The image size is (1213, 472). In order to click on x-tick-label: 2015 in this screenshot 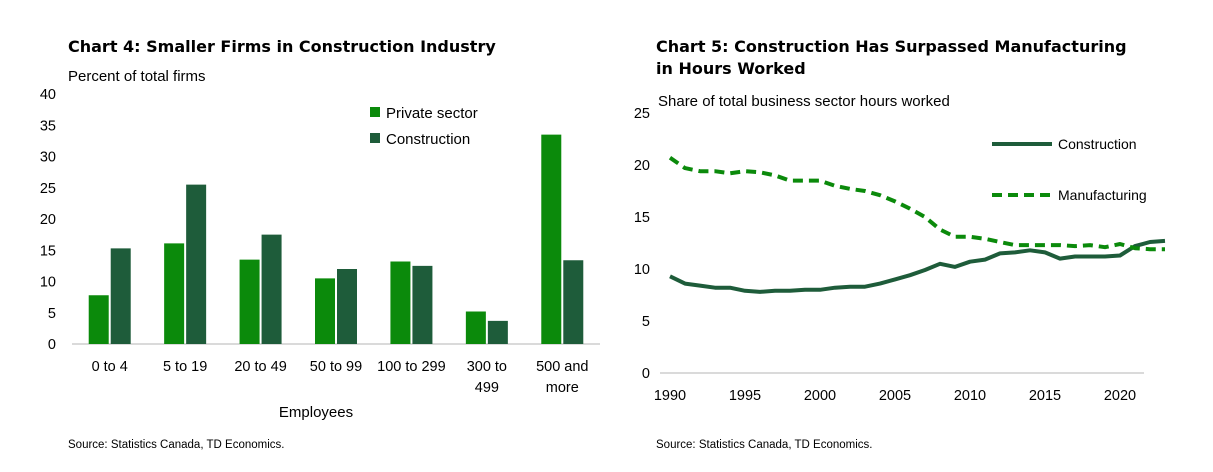, I will do `click(1045, 396)`.